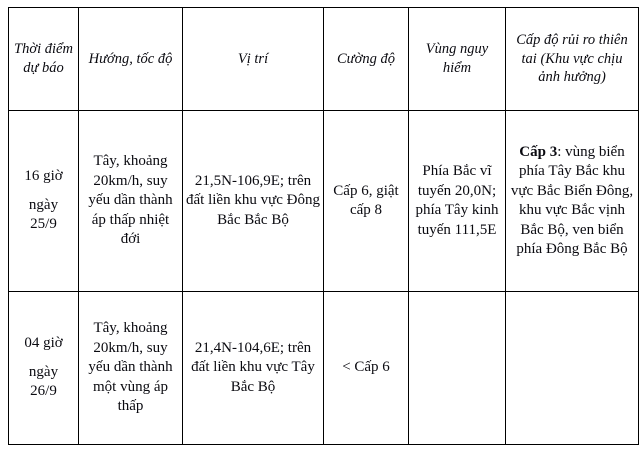 The width and height of the screenshot is (644, 454). What do you see at coordinates (43, 343) in the screenshot?
I see `forecast-time-hour: 04 giờ` at bounding box center [43, 343].